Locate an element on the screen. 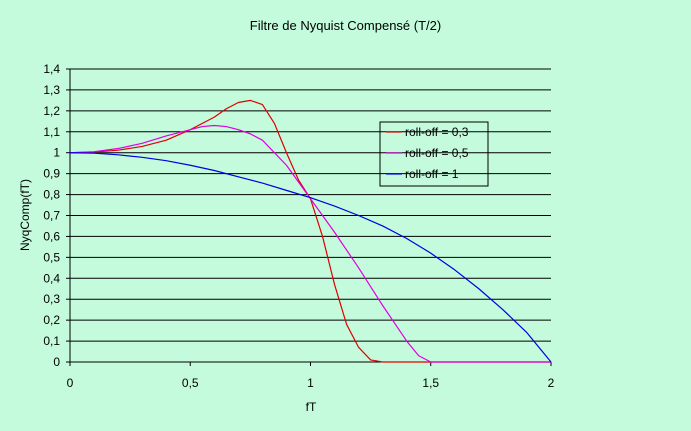  legend-box is located at coordinates (434, 154).